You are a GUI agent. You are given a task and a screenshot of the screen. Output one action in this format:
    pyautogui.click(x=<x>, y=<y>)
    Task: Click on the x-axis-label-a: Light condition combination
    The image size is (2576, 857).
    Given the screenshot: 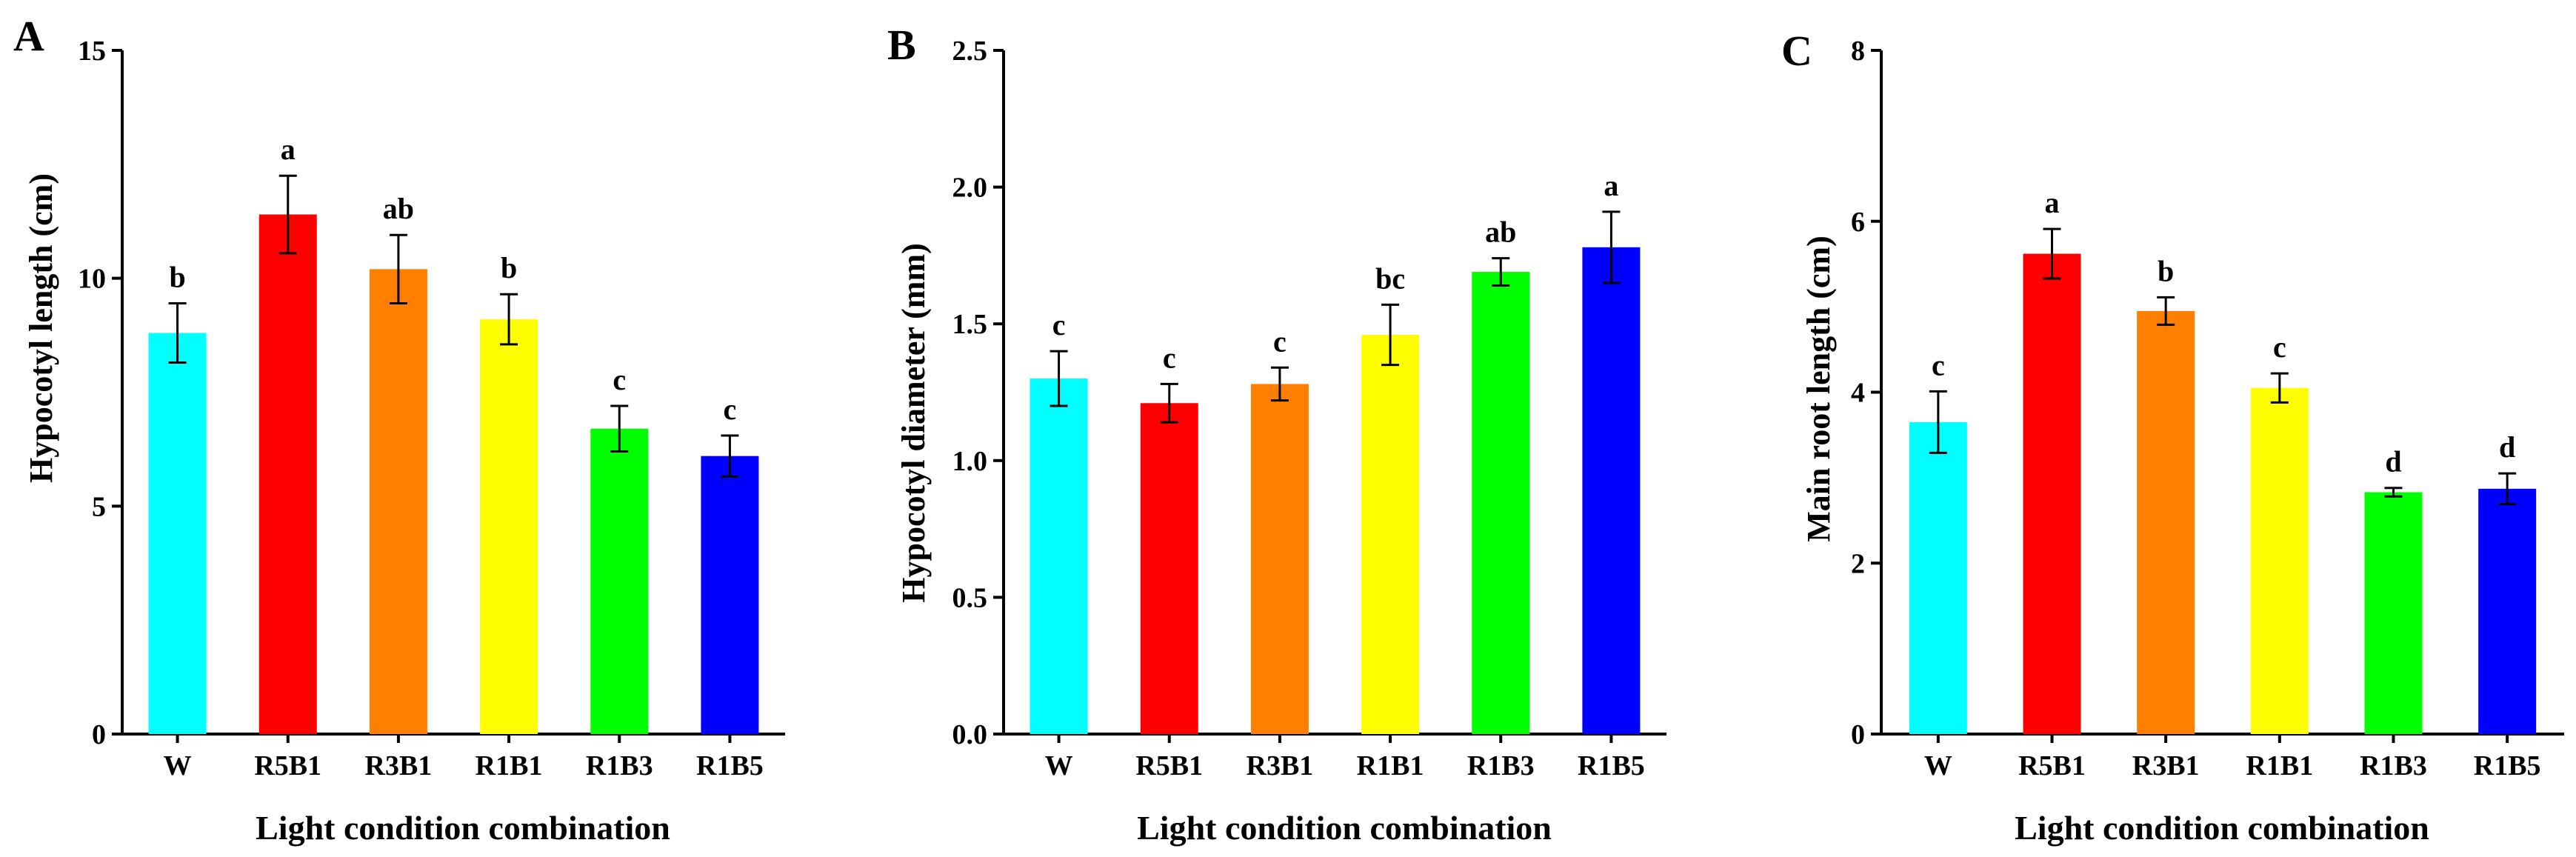 What is the action you would take?
    pyautogui.click(x=463, y=828)
    